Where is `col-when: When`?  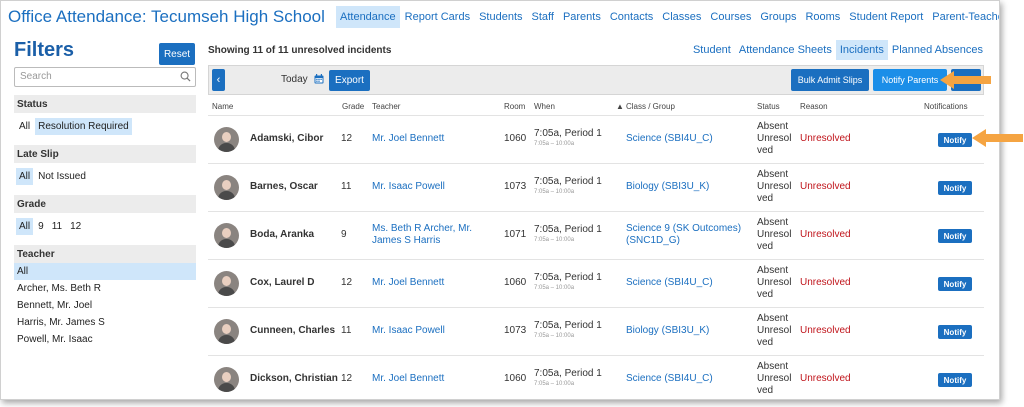 col-when: When is located at coordinates (544, 106).